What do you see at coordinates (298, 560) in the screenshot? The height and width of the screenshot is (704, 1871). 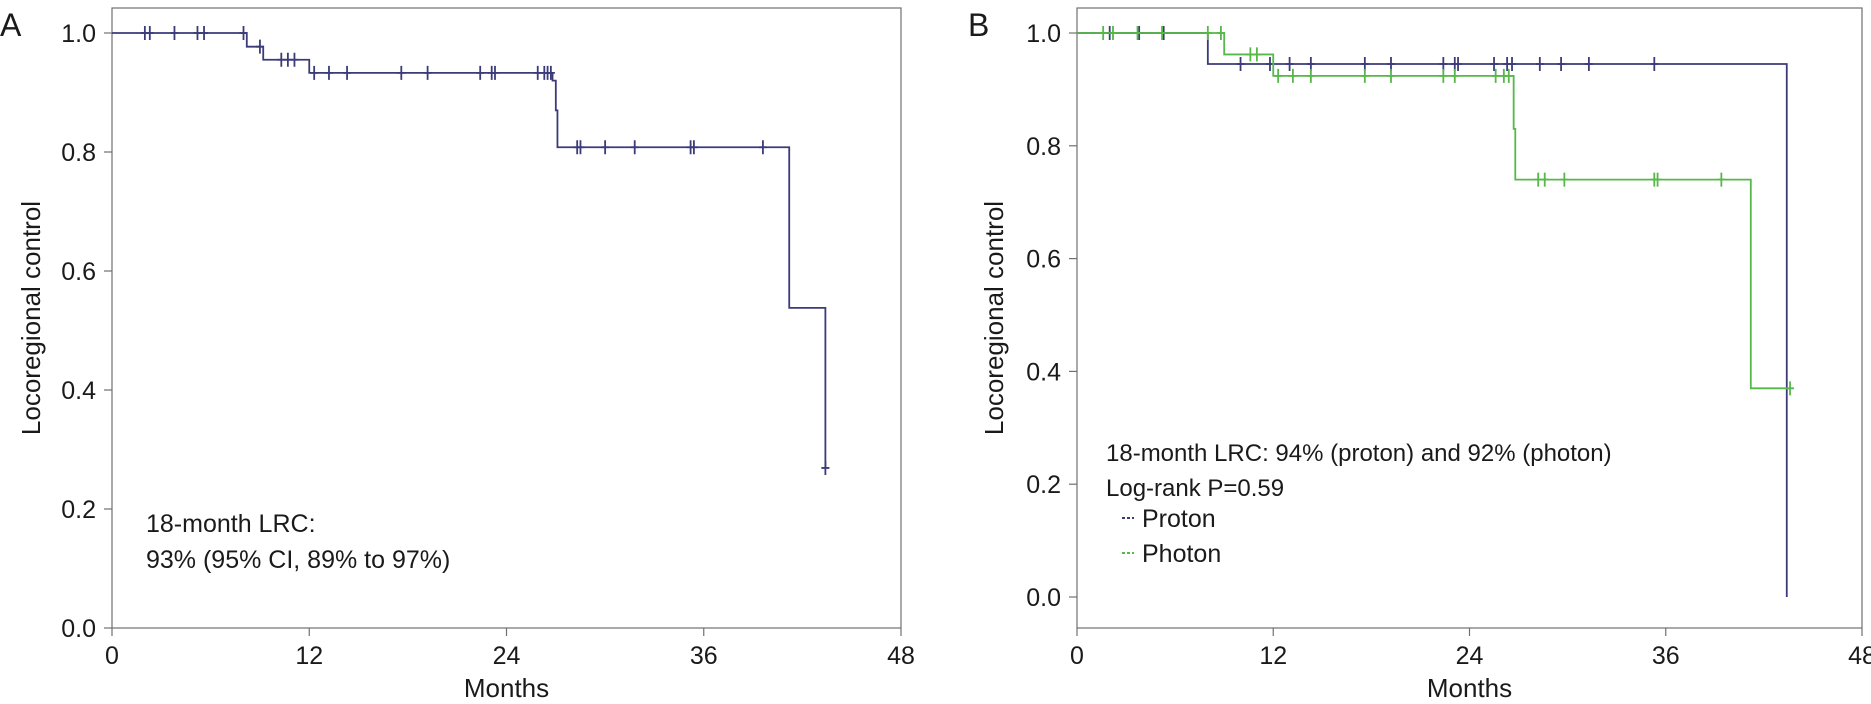 I see `annotation-text: 93% (95% CI, 89% to 97%)` at bounding box center [298, 560].